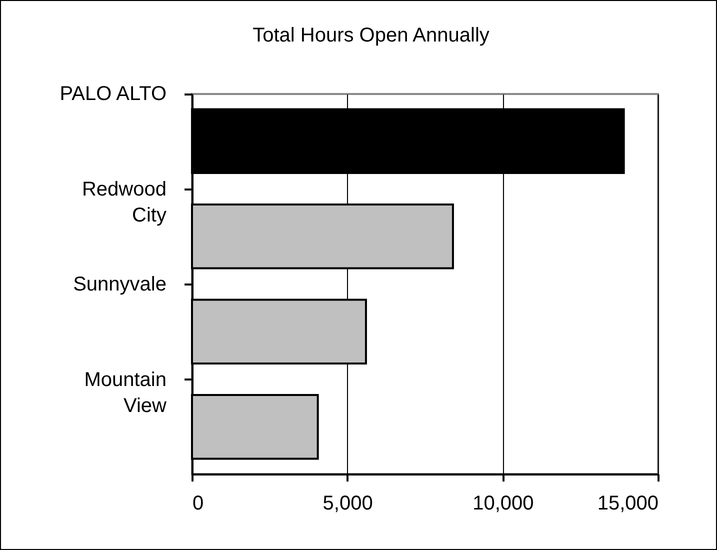 The width and height of the screenshot is (717, 550). I want to click on y-tick-label: PALO ALTO, so click(113, 94).